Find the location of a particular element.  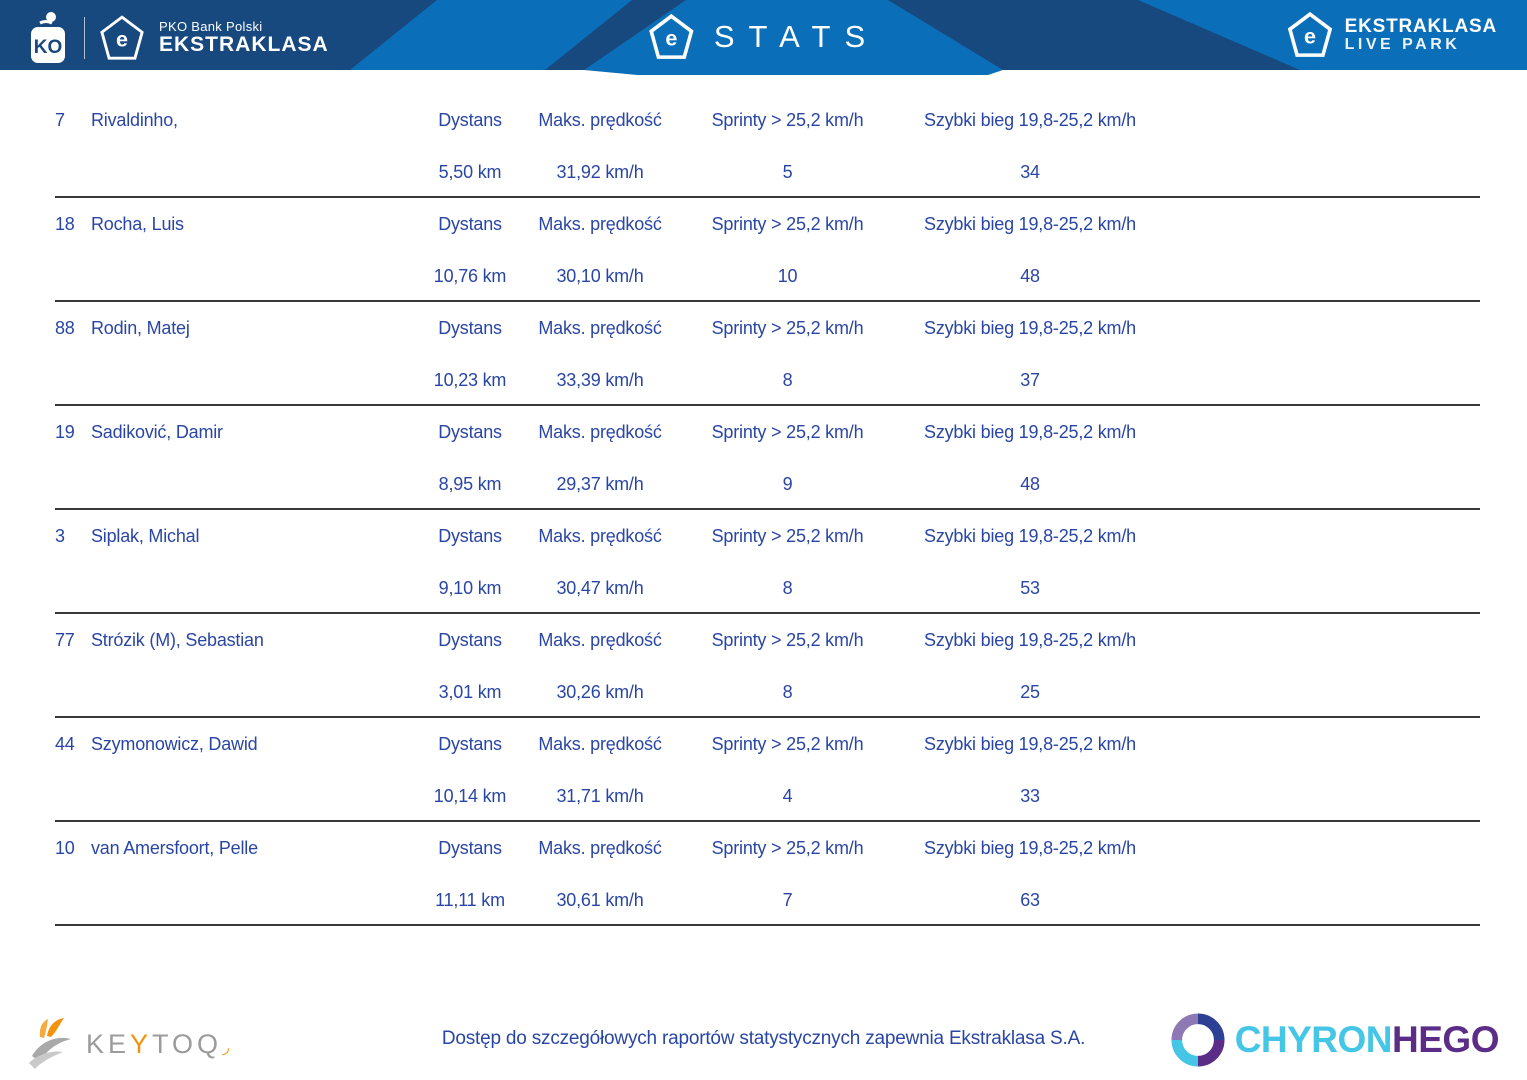

player-name: Siplak, Michal is located at coordinates (145, 535).